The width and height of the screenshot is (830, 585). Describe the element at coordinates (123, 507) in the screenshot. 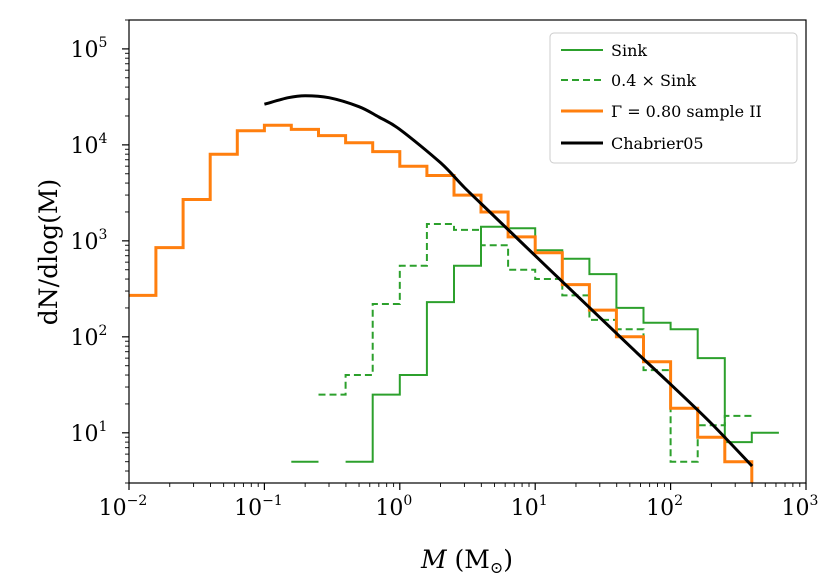

I see `x-tick-label: 10⁻²` at that location.